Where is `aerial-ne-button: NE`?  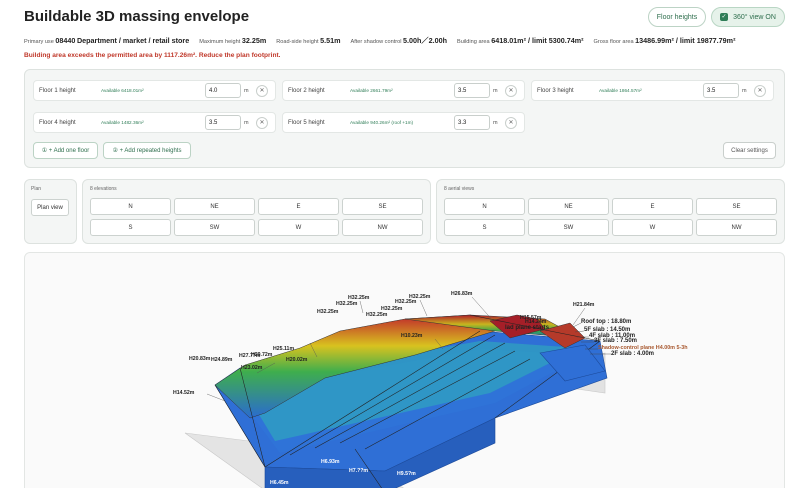 aerial-ne-button: NE is located at coordinates (568, 206).